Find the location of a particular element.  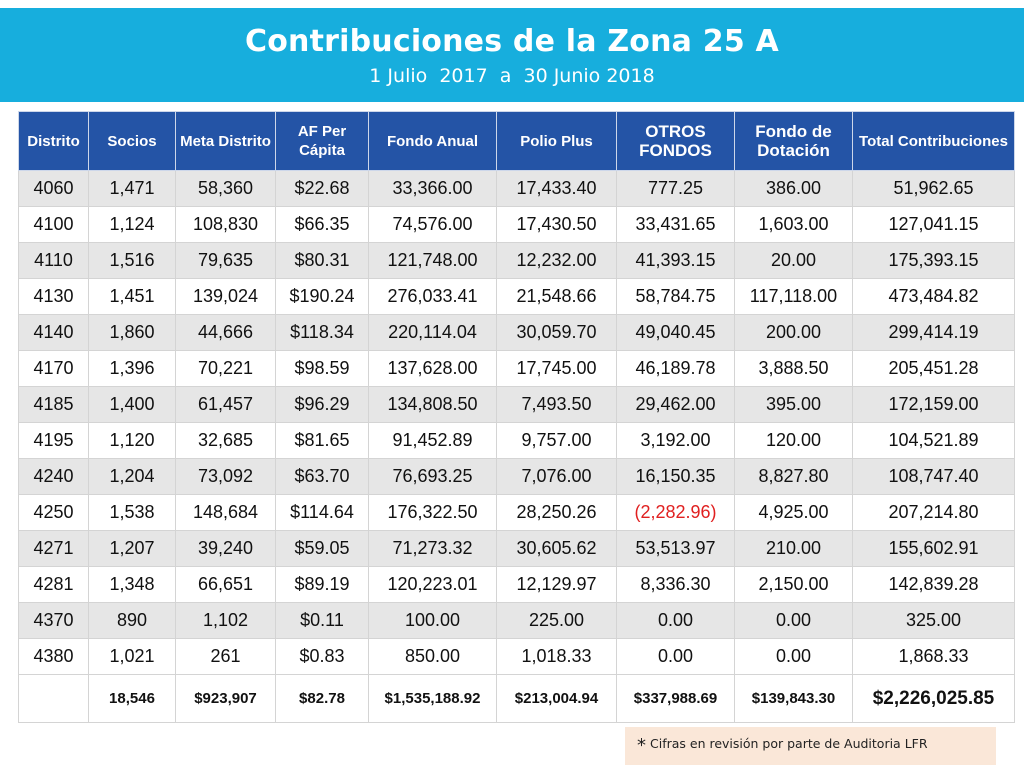

date-range-subtitle: 1 Julio 2017 a 30 Junio 2018 is located at coordinates (512, 76).